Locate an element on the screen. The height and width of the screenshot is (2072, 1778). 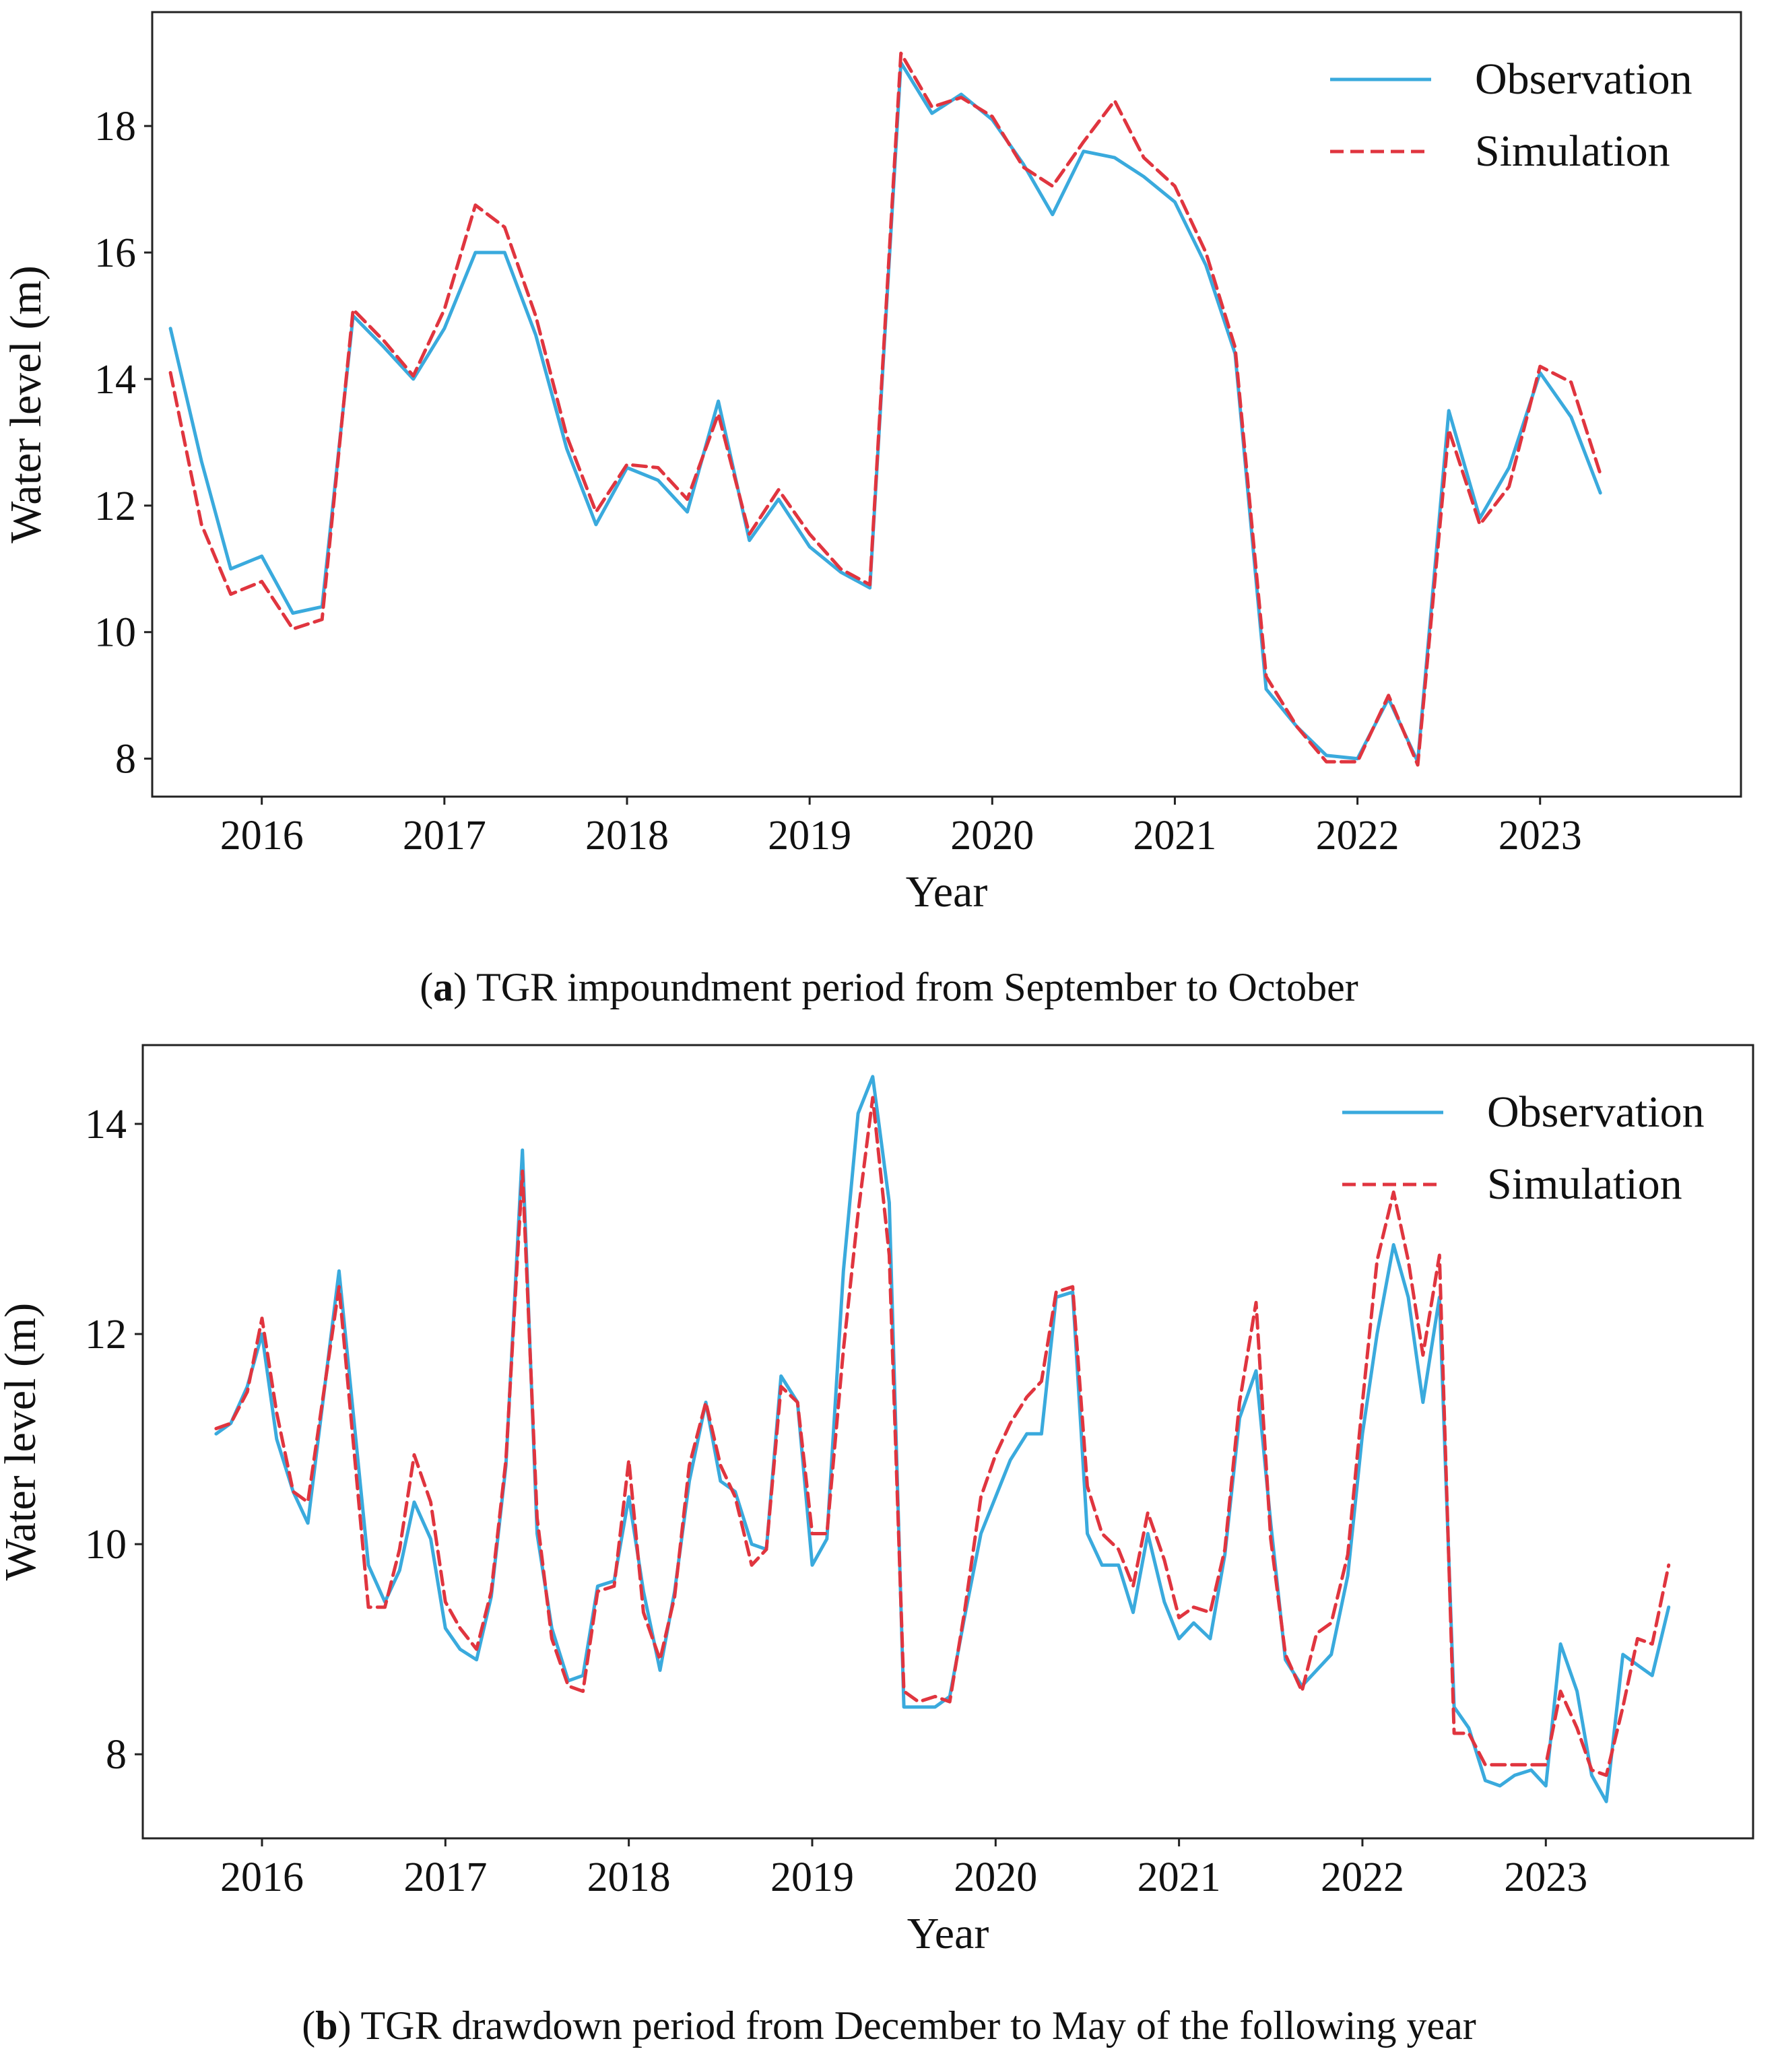
chart-a-ytick-label-16: 16 is located at coordinates (115, 253).